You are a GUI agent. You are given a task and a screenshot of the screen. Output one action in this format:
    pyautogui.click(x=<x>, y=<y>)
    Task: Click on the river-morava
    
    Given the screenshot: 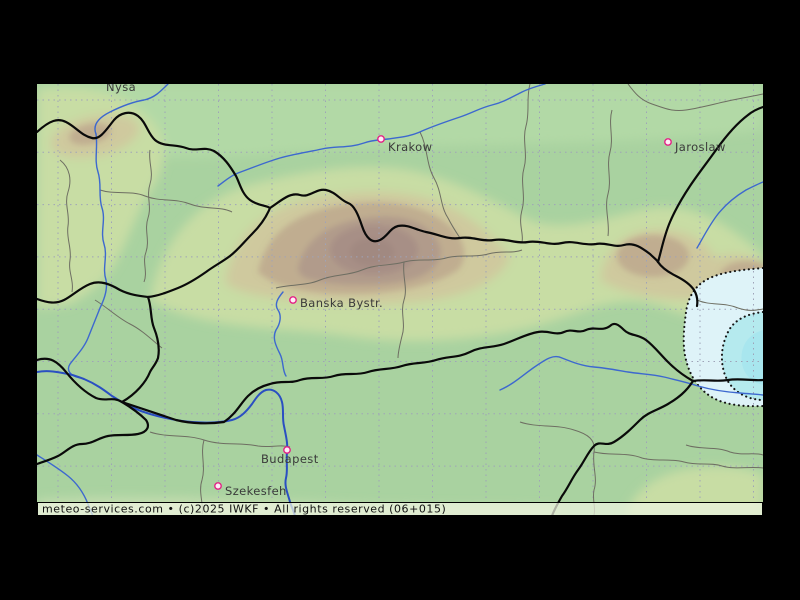 What is the action you would take?
    pyautogui.click(x=87, y=256)
    